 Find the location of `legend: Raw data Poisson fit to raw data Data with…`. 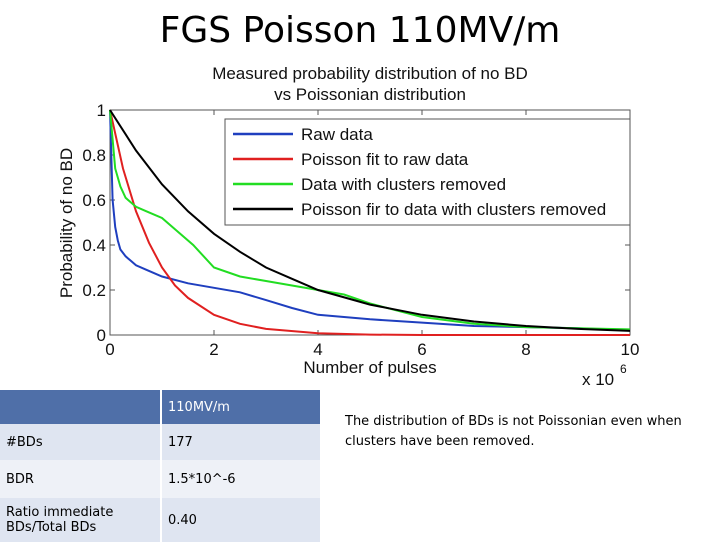

legend: Raw data Poisson fit to raw data Data with… is located at coordinates (427, 172).